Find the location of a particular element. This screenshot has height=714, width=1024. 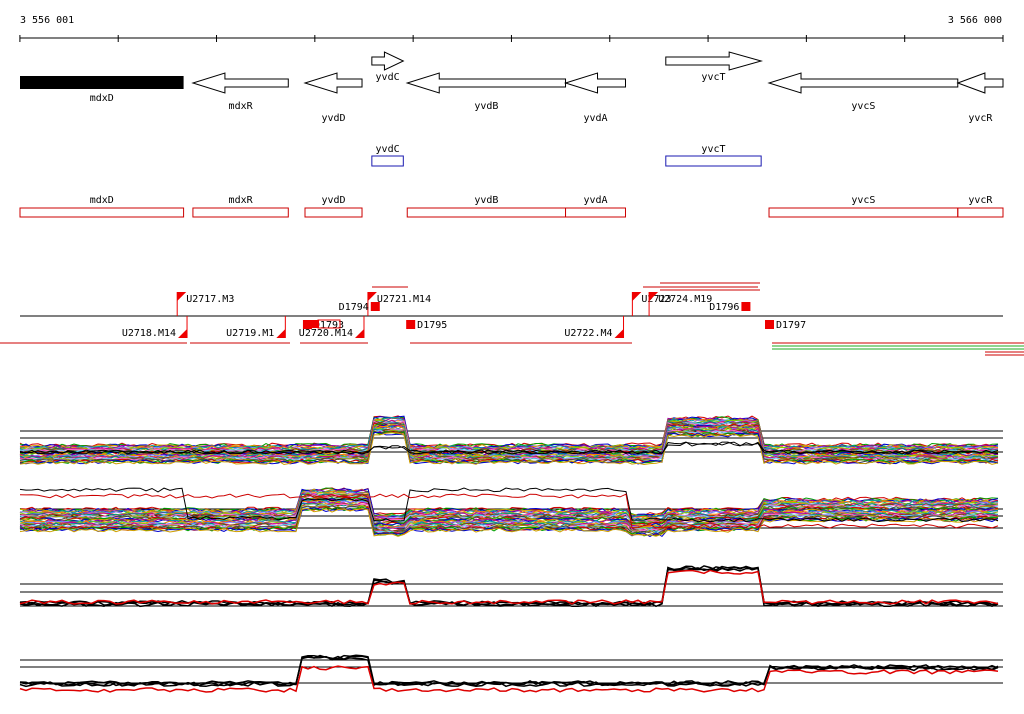

cds-track: mdxD mdxR yvdD yvdB yvdA yvcS yvcR is located at coordinates (511, 206).